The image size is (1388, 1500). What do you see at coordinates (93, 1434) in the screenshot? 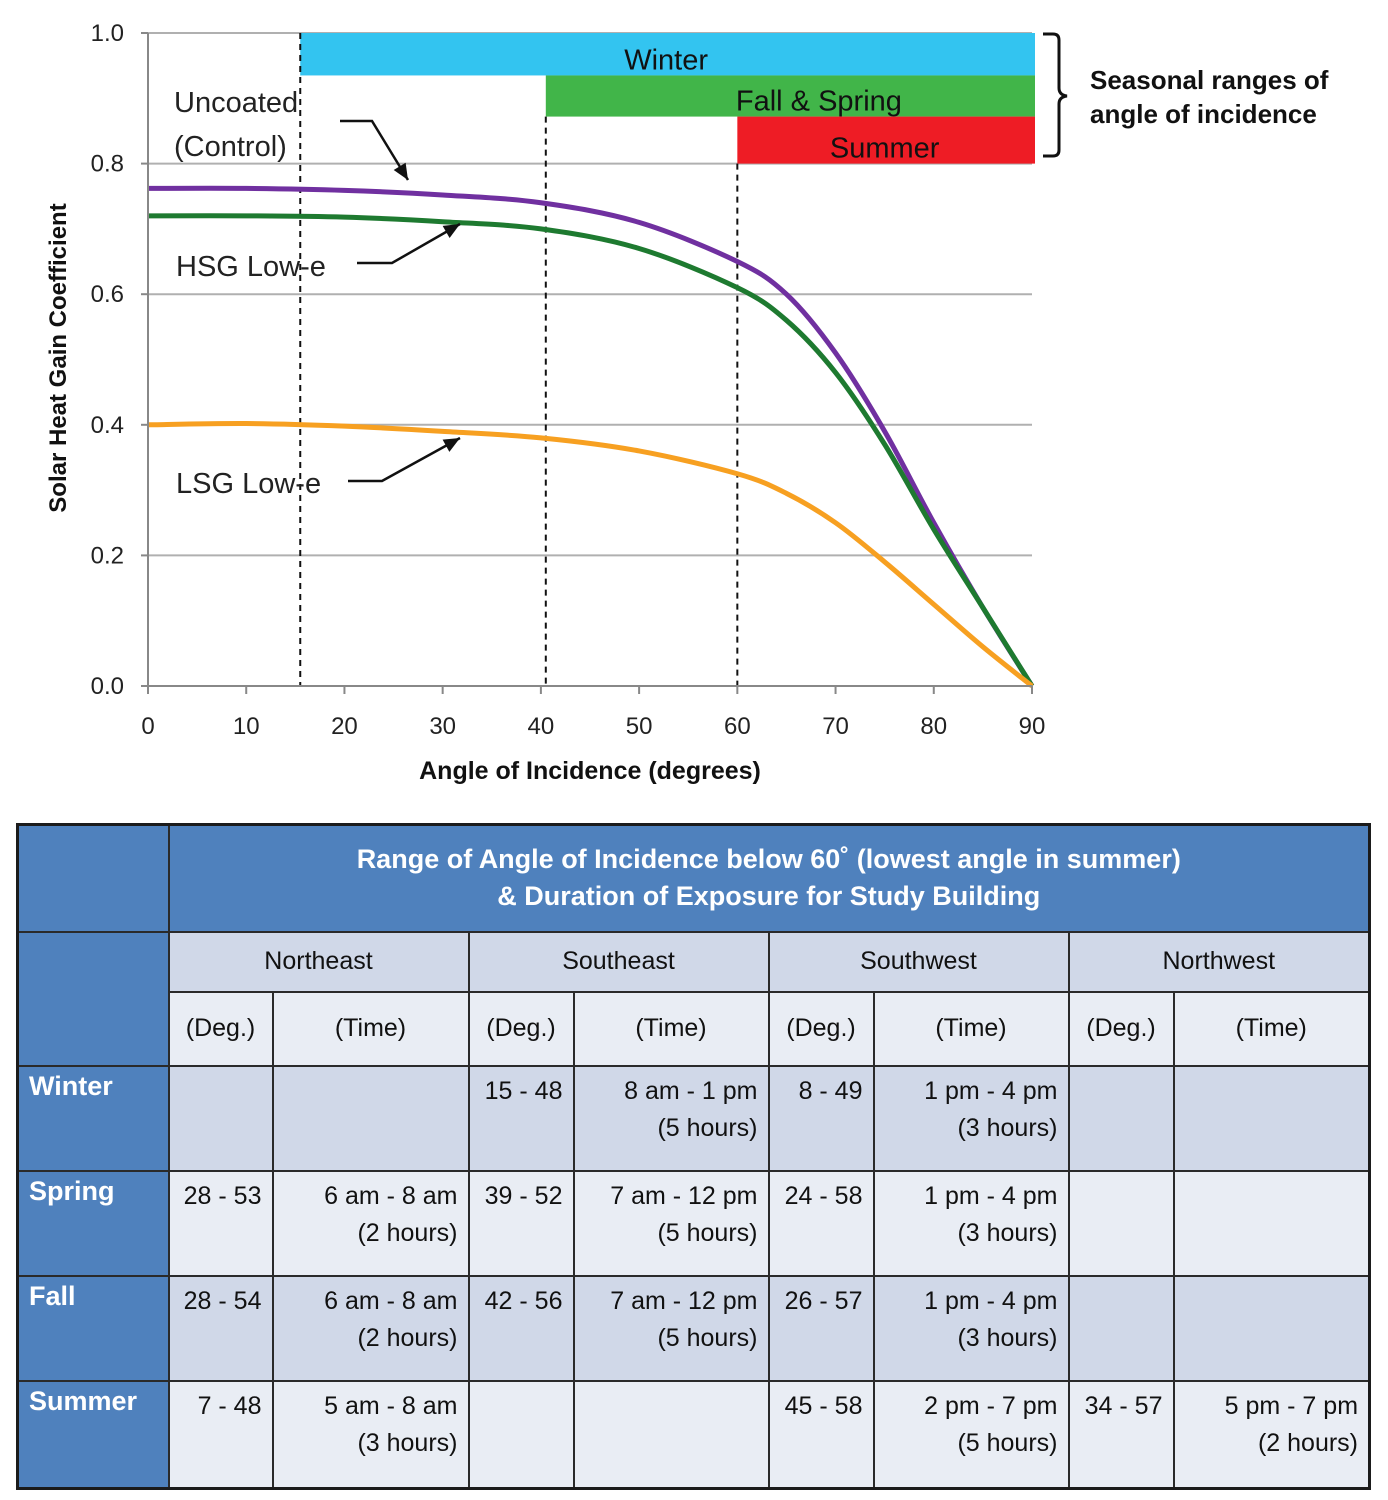
I see `season-row-header: Summer` at bounding box center [93, 1434].